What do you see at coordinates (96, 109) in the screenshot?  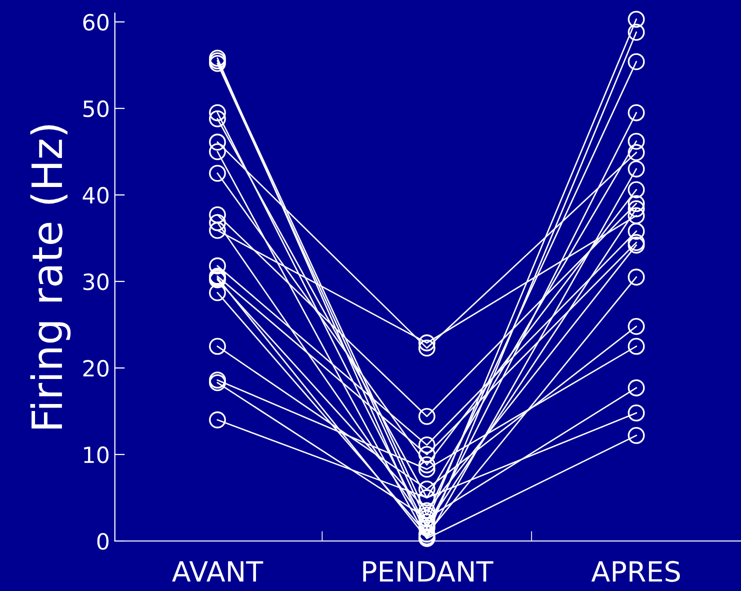 I see `y-tick-label: 50` at bounding box center [96, 109].